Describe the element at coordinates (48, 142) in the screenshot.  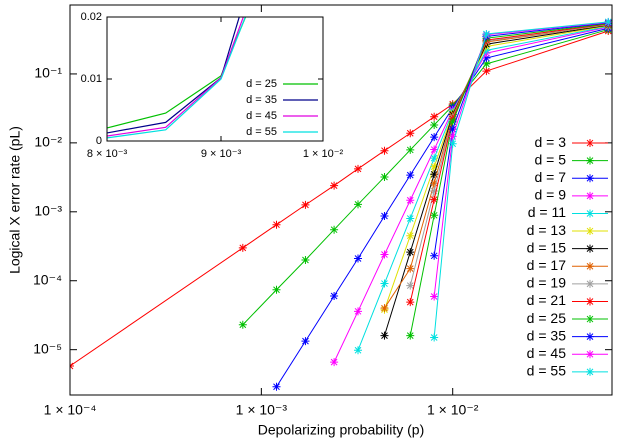
I see `y-tick-label: 10⁻²` at that location.